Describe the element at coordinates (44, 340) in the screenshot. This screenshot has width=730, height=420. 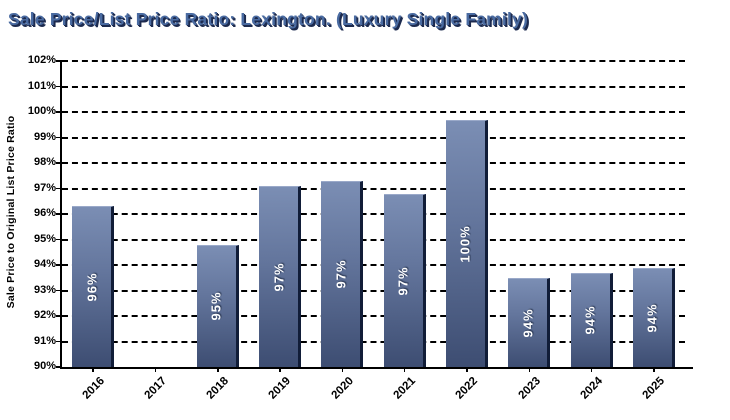
I see `y-tick-label: 91%` at that location.